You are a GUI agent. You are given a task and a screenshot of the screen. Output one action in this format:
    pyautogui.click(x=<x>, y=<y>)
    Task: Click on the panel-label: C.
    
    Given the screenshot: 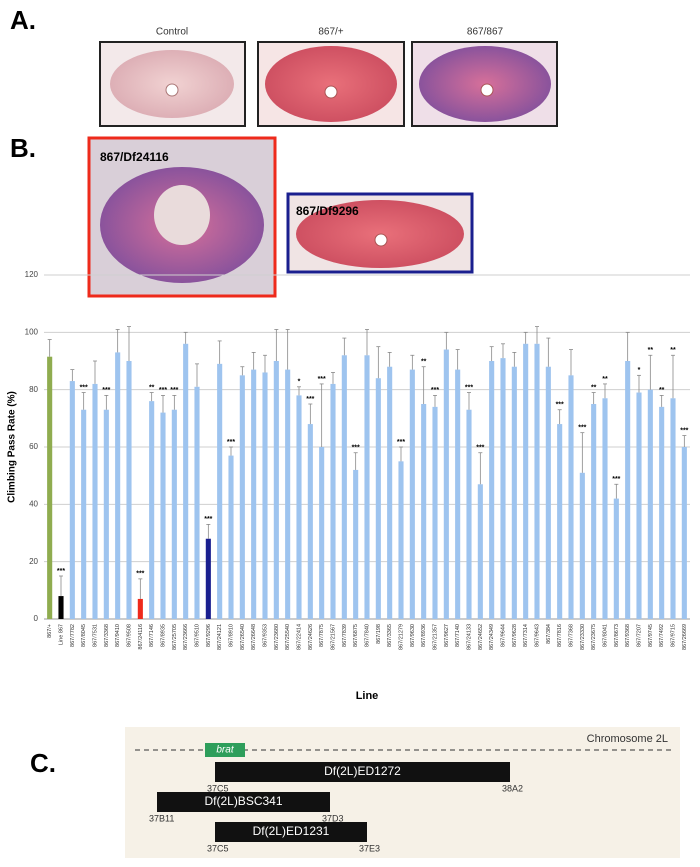 What is the action you would take?
    pyautogui.click(x=43, y=763)
    